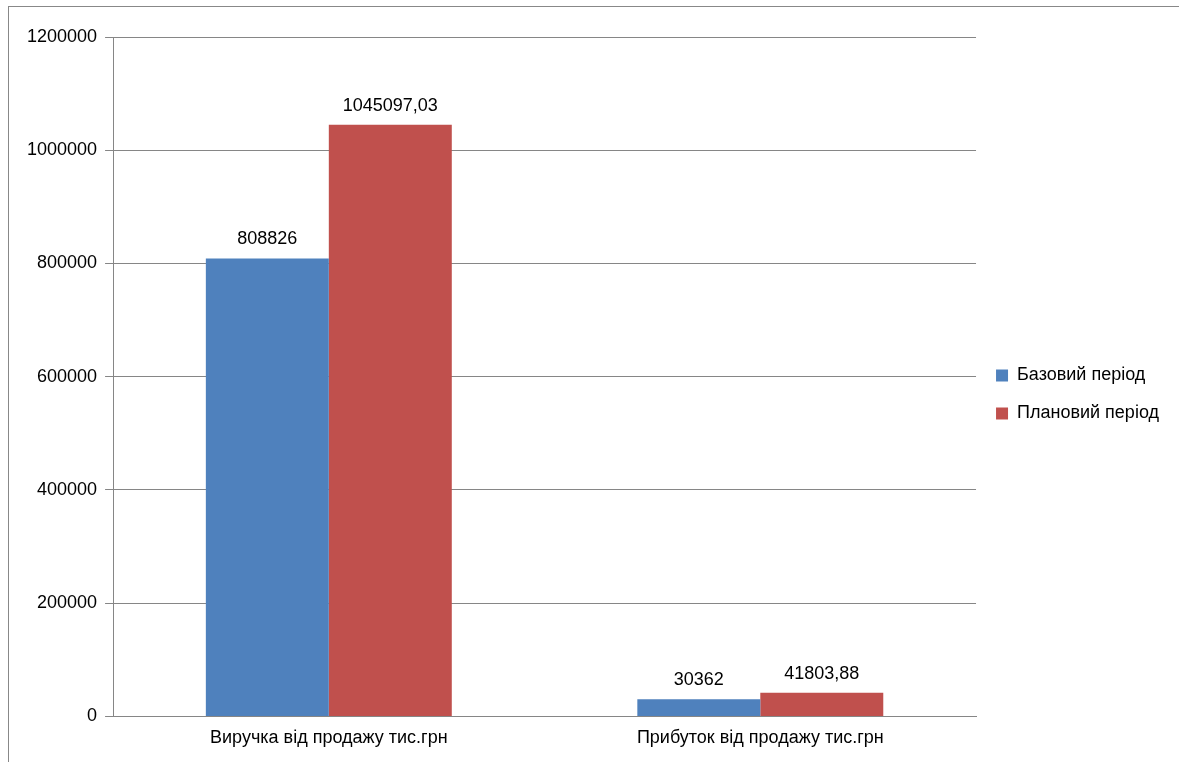 Image resolution: width=1186 pixels, height=769 pixels. What do you see at coordinates (1081, 374) in the screenshot?
I see `legend-label: Базовий період` at bounding box center [1081, 374].